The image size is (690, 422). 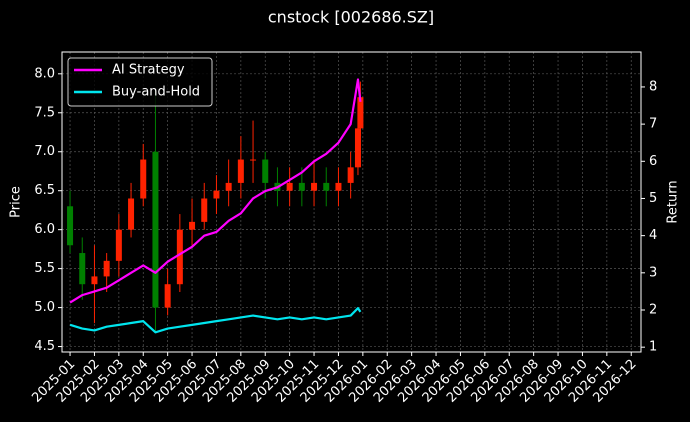 I want to click on y2-axis-label: Return, so click(x=673, y=201).